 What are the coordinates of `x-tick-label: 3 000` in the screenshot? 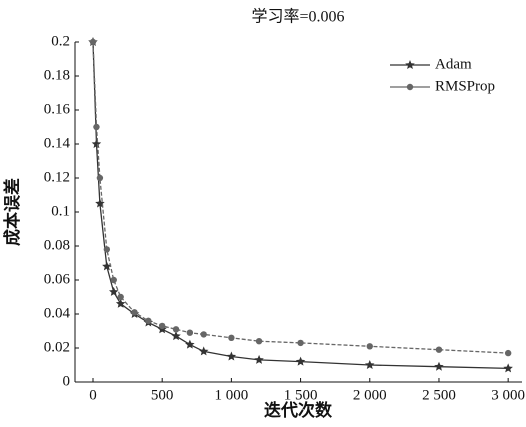 It's located at (508, 395).